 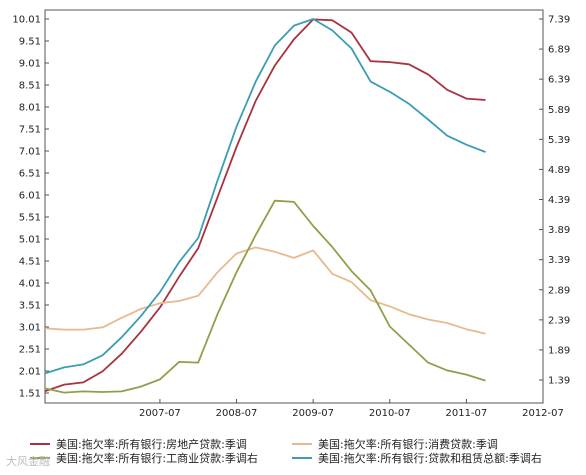 I want to click on x-tick-label: 2010-07, so click(x=390, y=413).